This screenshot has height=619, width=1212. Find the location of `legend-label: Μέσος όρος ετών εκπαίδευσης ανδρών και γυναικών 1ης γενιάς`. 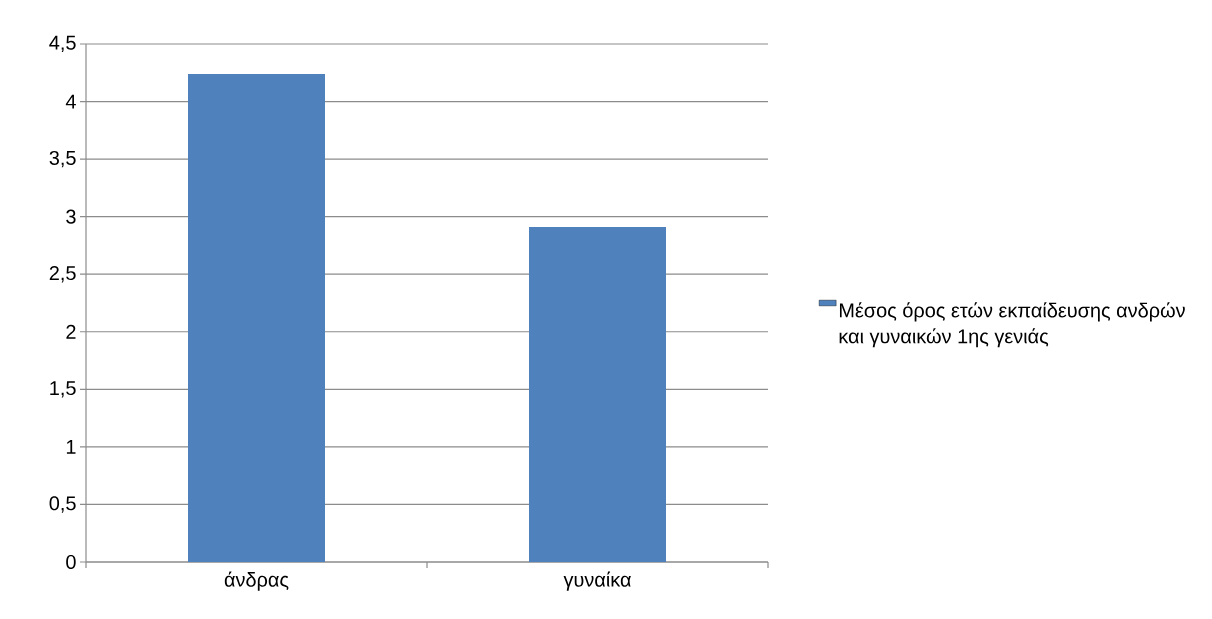

legend-label: Μέσος όρος ετών εκπαίδευσης ανδρών και γυναικών 1ης γενιάς is located at coordinates (1012, 325).